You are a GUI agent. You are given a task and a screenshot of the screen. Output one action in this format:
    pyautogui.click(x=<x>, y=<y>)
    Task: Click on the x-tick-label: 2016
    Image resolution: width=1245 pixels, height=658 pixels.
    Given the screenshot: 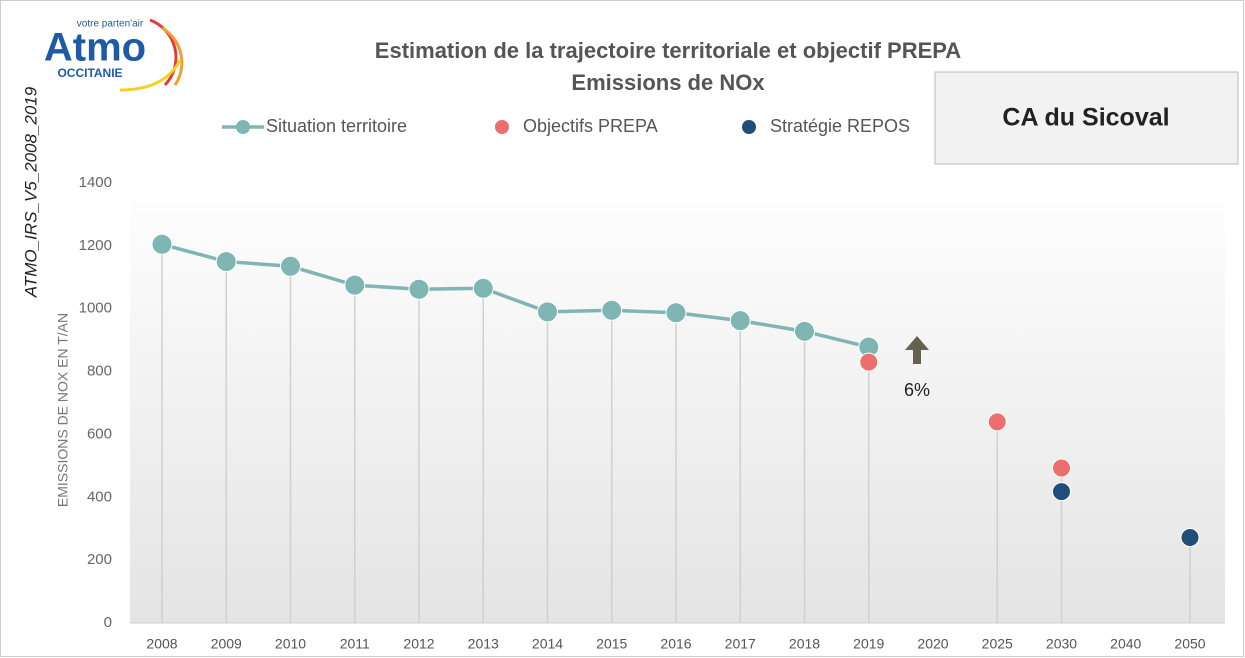 What is the action you would take?
    pyautogui.click(x=675, y=644)
    